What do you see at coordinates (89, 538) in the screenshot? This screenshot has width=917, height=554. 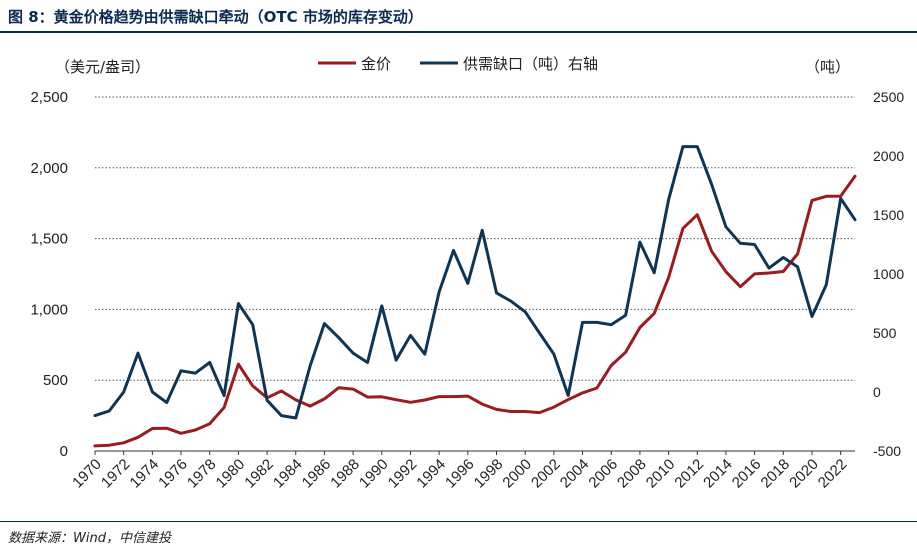 I see `source-note: 数据来源：Wind，中信建投` at bounding box center [89, 538].